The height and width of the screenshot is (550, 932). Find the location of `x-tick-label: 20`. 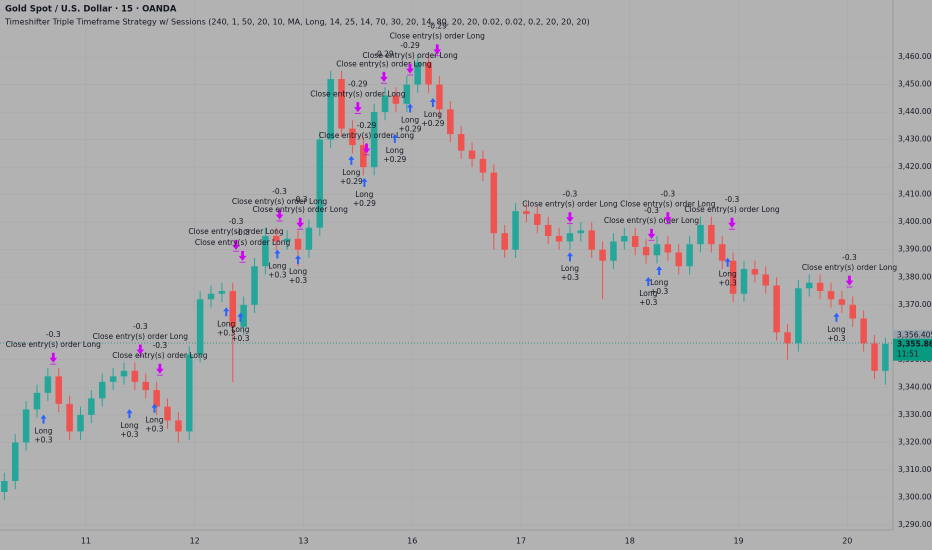

x-tick-label: 20 is located at coordinates (847, 541).